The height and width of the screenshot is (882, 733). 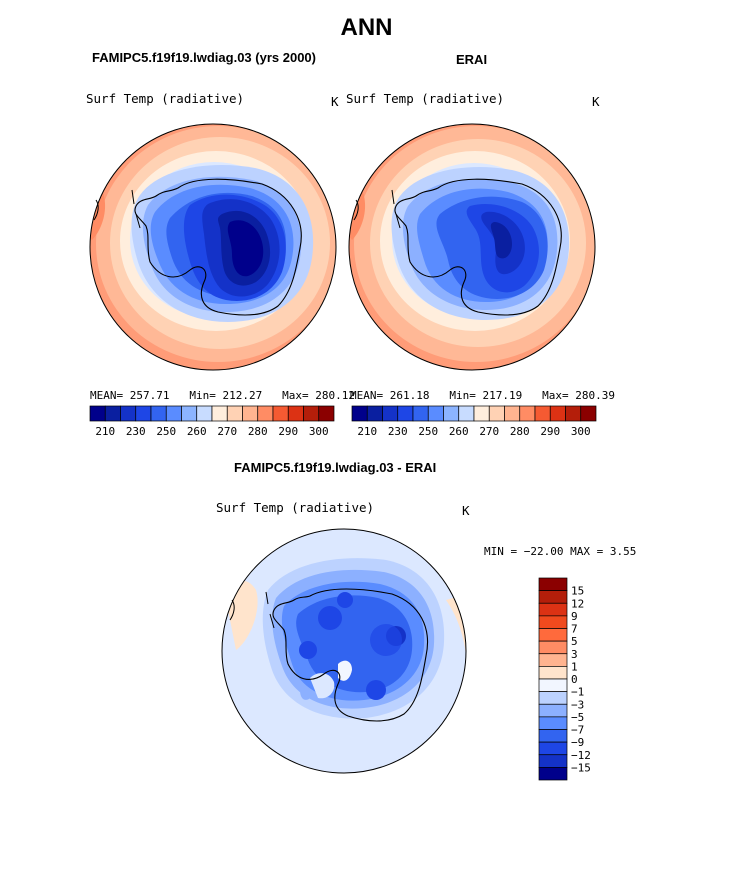 What do you see at coordinates (202, 395) in the screenshot?
I see `model-min-label: Min=` at bounding box center [202, 395].